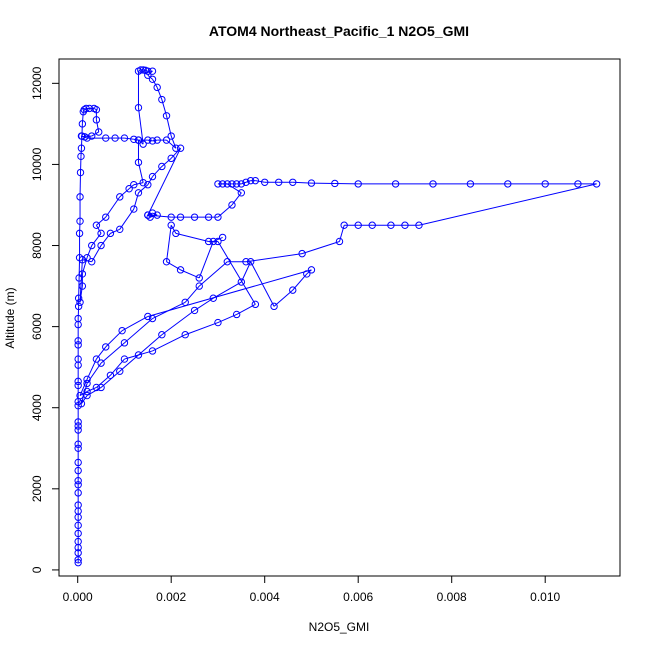 This screenshot has height=650, width=650. Describe the element at coordinates (37, 164) in the screenshot. I see `y-tick-label: 10000` at that location.